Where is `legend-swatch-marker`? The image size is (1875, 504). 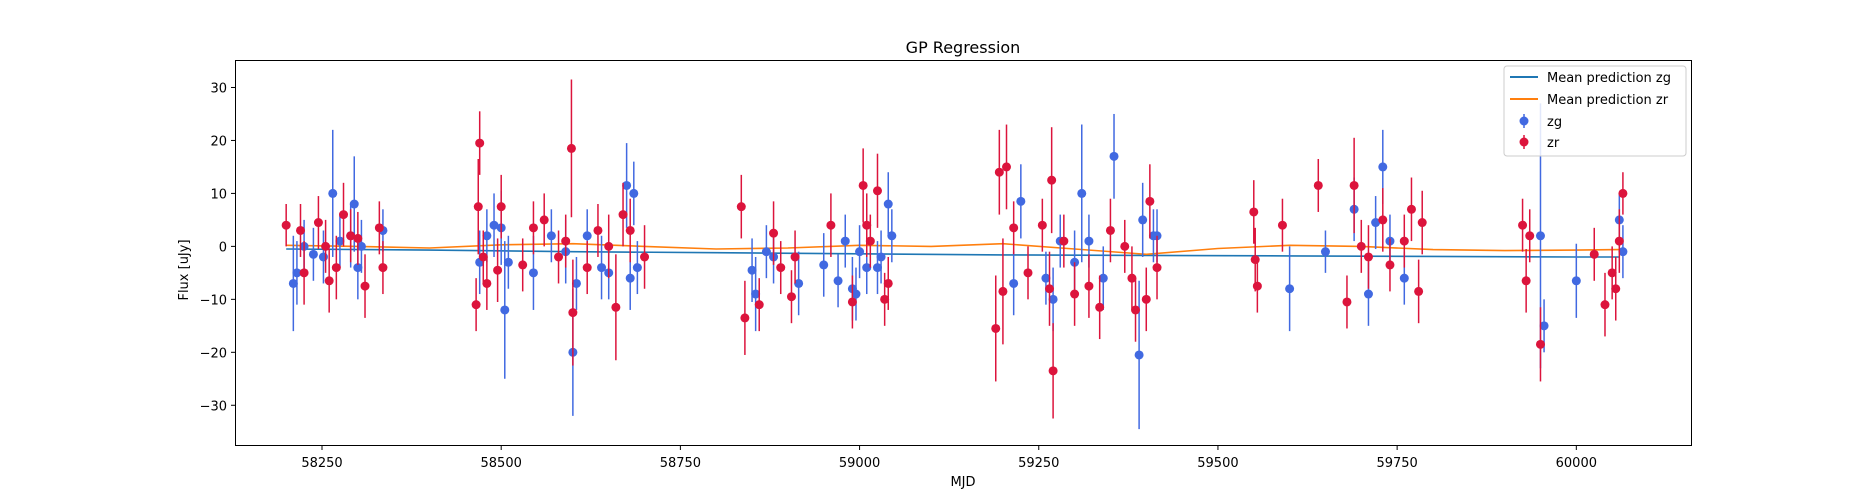
legend-swatch-marker is located at coordinates (1524, 121).